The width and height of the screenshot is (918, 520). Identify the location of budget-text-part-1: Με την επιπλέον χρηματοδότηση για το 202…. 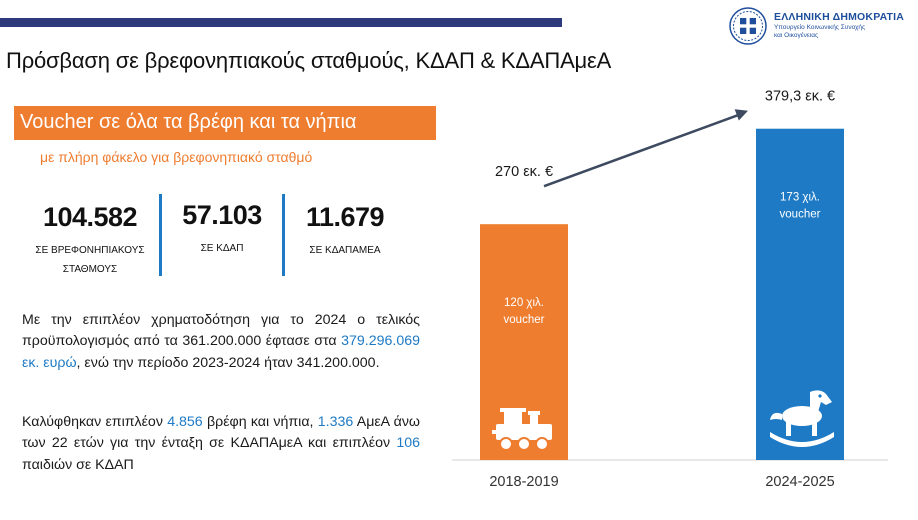
(221, 331).